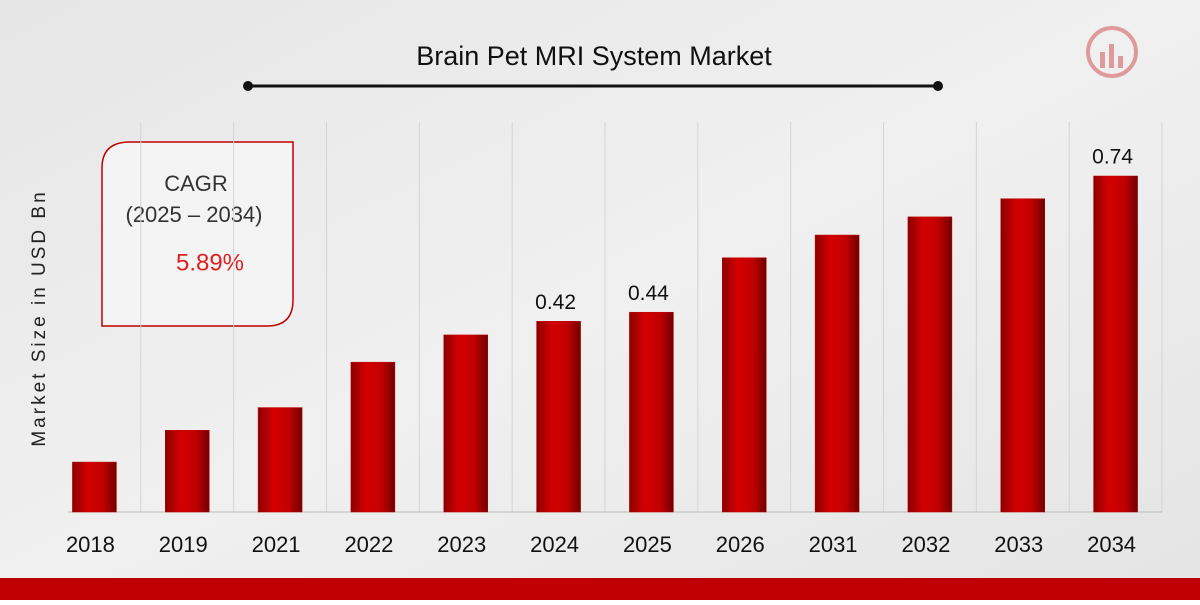  I want to click on chart-title: Brain Pet MRI System Market, so click(594, 56).